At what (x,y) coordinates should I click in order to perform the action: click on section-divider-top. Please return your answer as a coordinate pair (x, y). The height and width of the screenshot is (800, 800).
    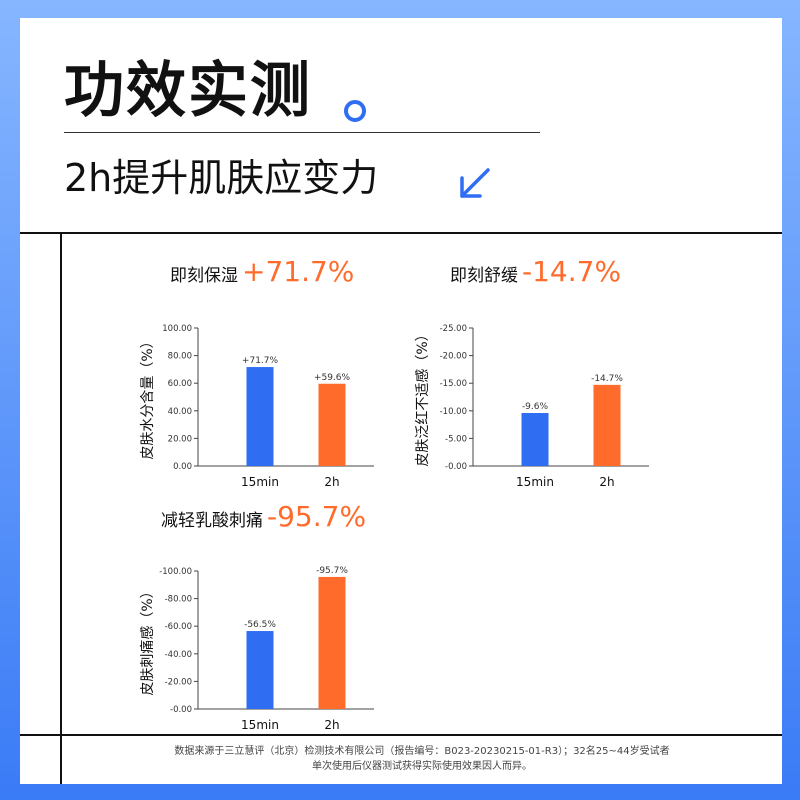
    Looking at the image, I should click on (401, 233).